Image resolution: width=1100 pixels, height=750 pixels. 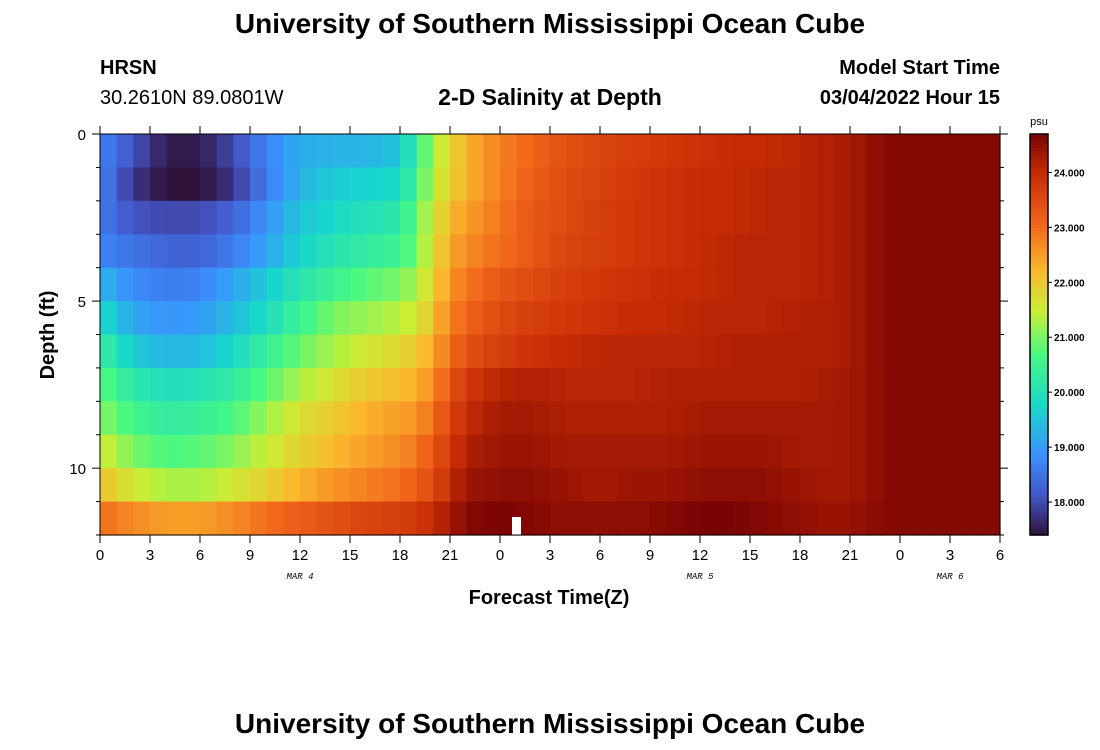 I want to click on date-label: MAR 4, so click(x=299, y=577).